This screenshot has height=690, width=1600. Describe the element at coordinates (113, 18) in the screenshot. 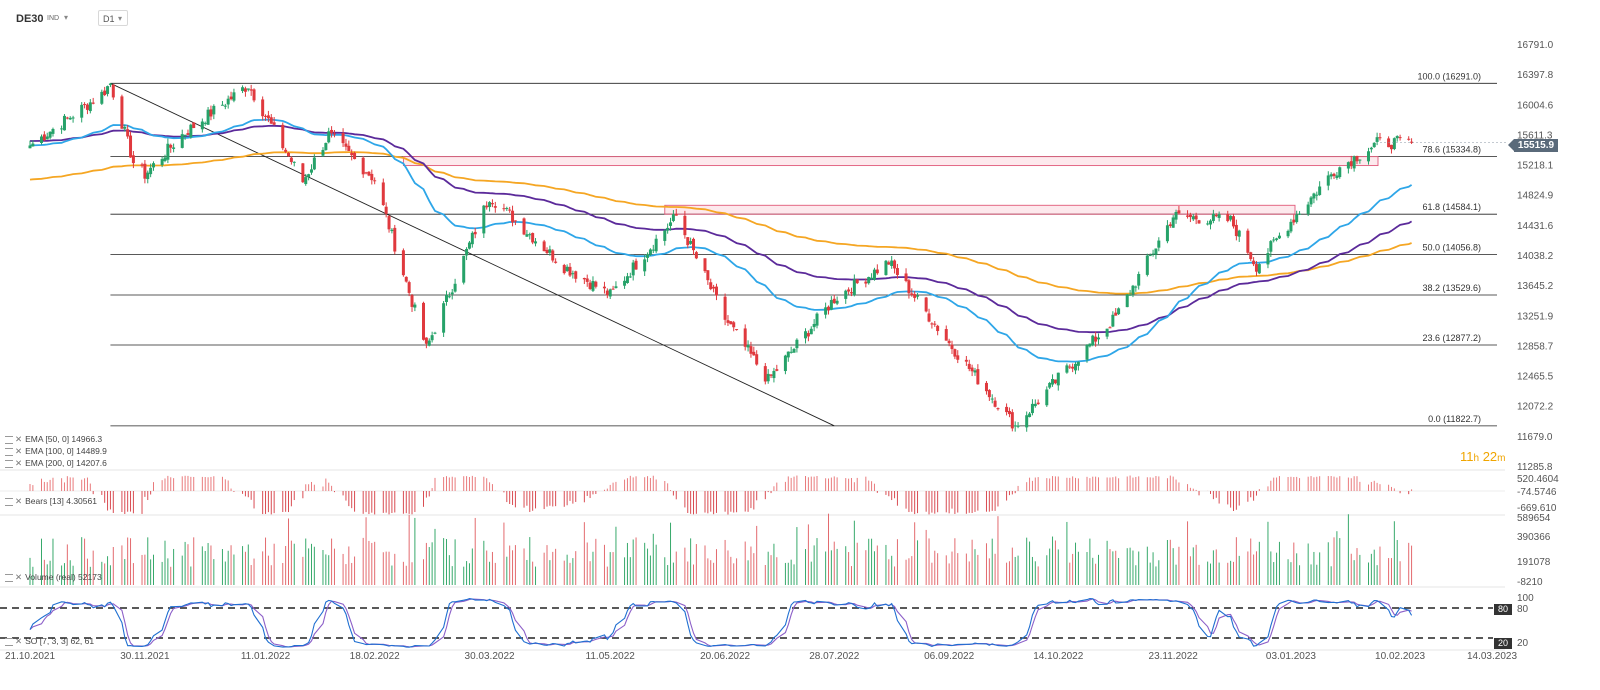

I see `timeframe-select: D1 ▾` at that location.